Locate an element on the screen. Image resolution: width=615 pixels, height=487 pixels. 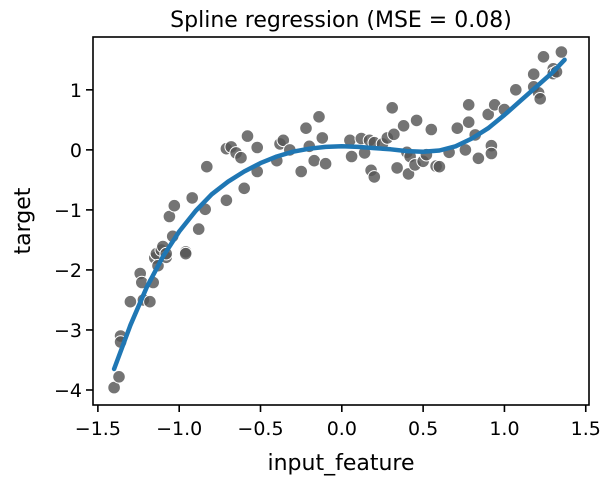
x-tick-label: −1.5 is located at coordinates (98, 429).